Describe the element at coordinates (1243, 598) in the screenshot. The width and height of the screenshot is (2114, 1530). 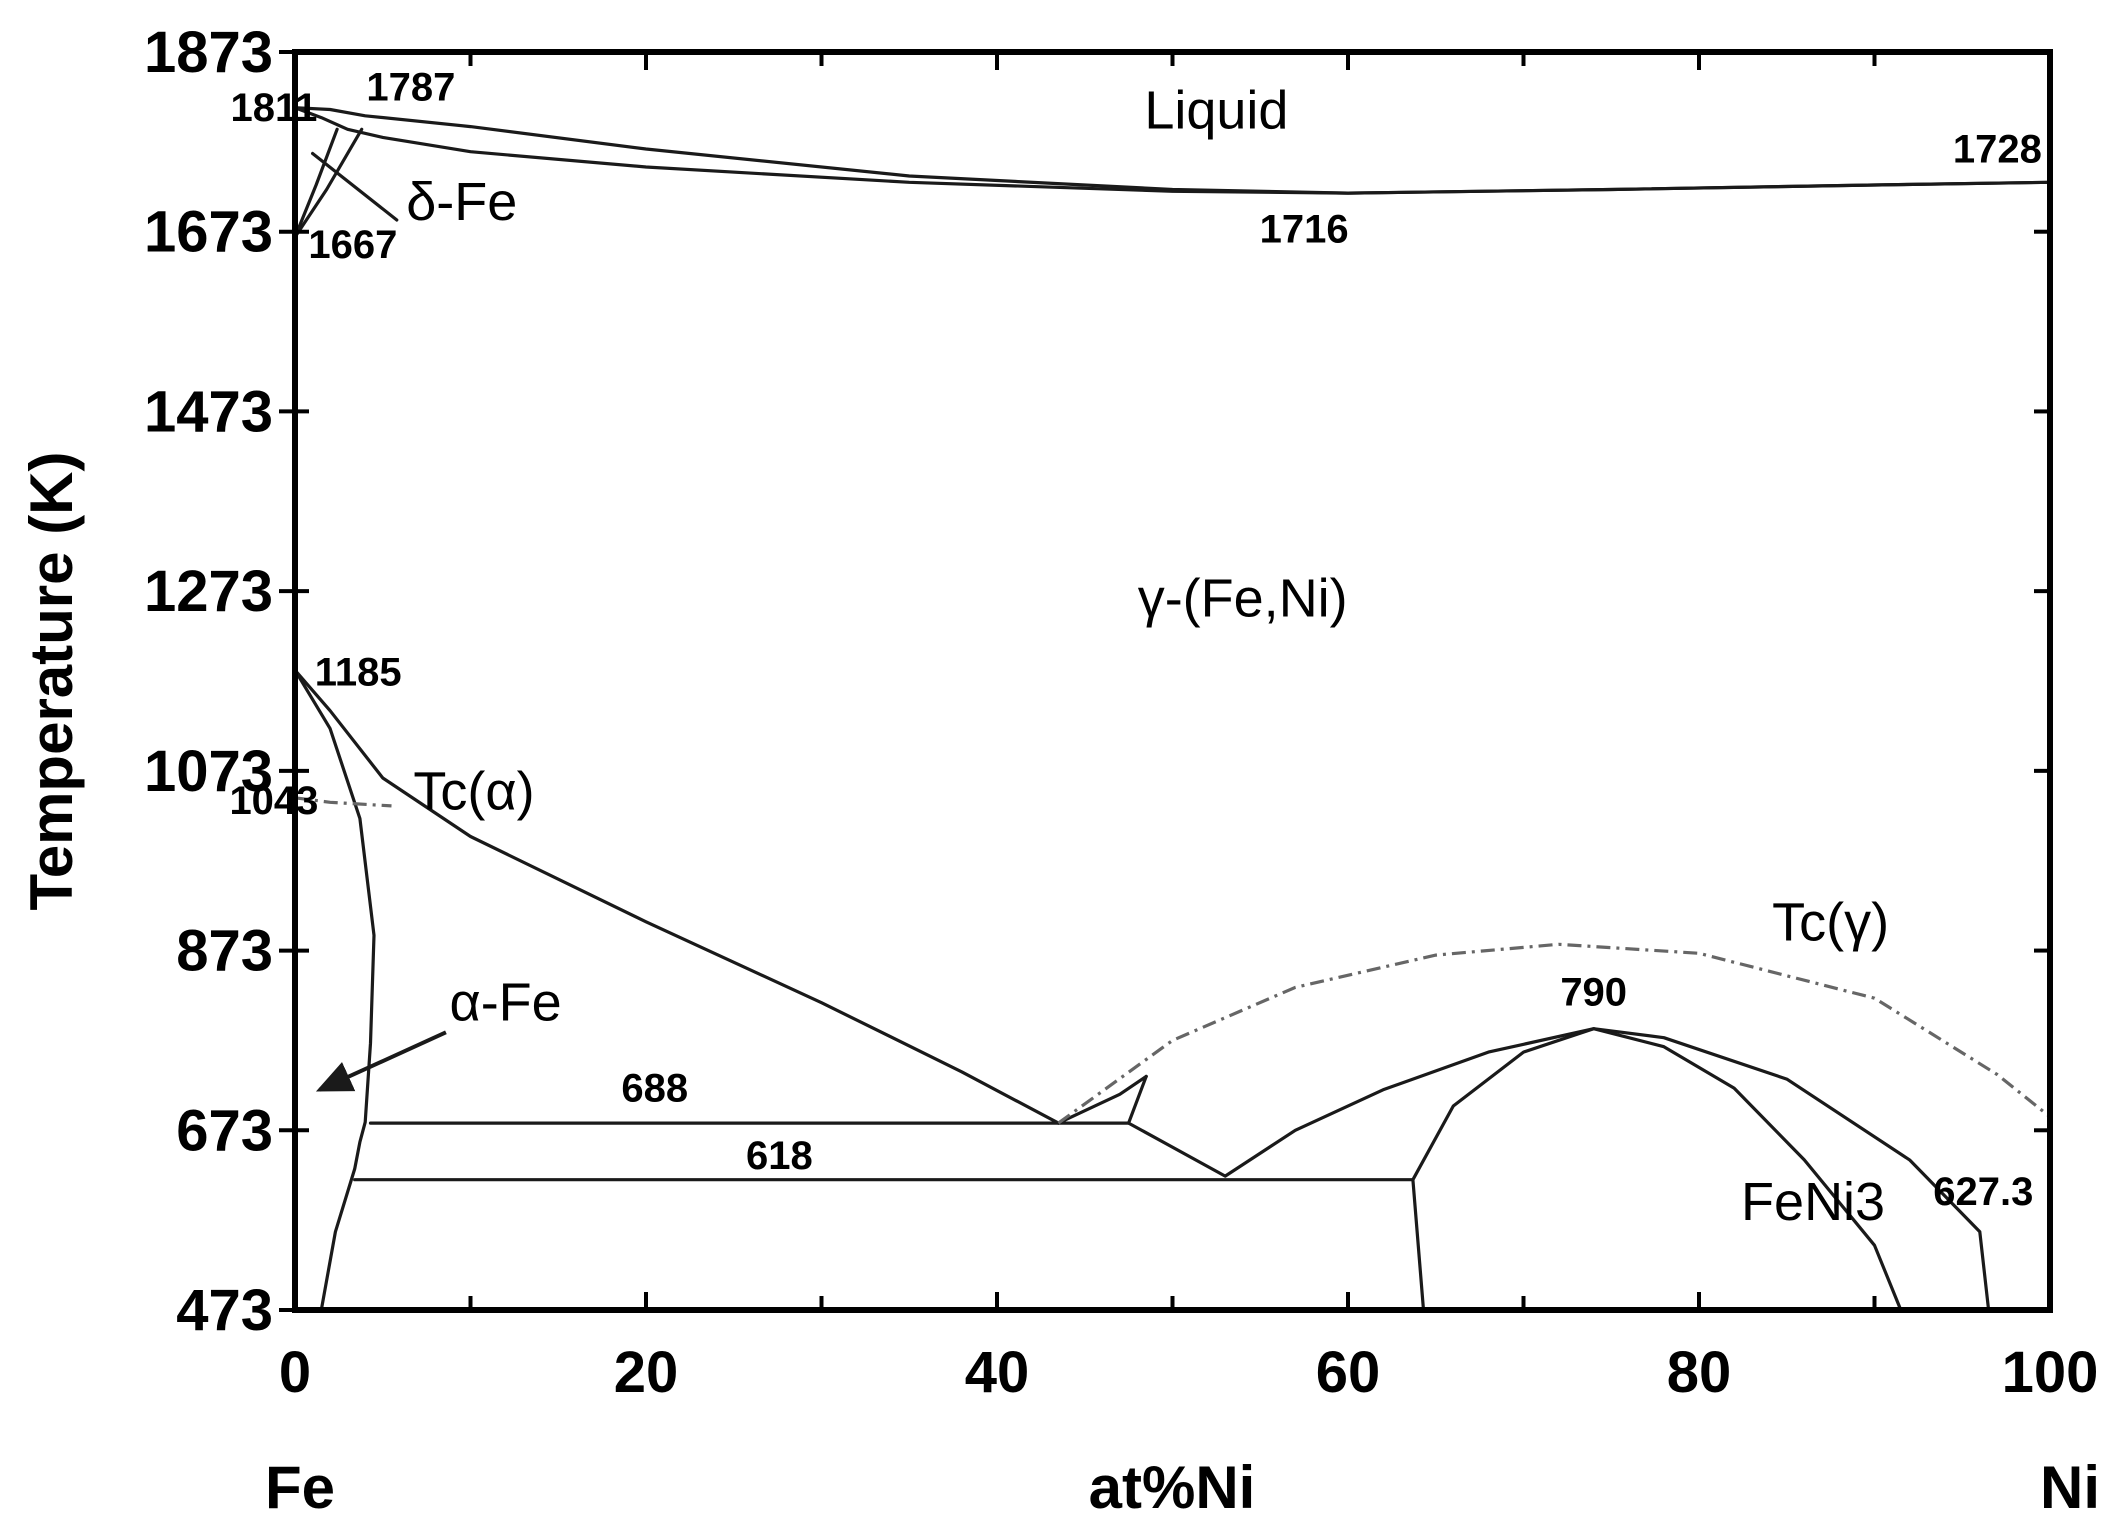
I see `phase-label-1: γ-(Fe,Ni)` at that location.